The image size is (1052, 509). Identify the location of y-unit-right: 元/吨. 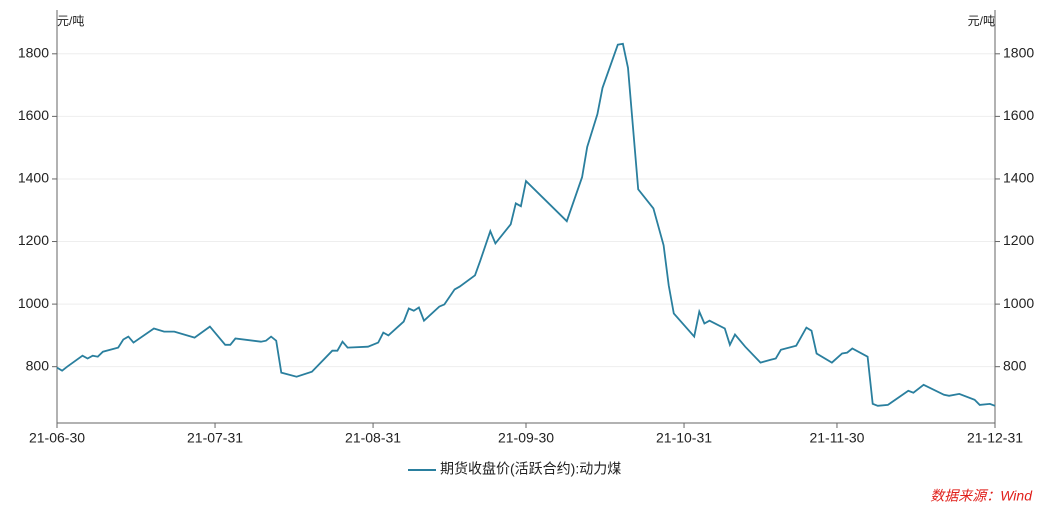
(981, 21).